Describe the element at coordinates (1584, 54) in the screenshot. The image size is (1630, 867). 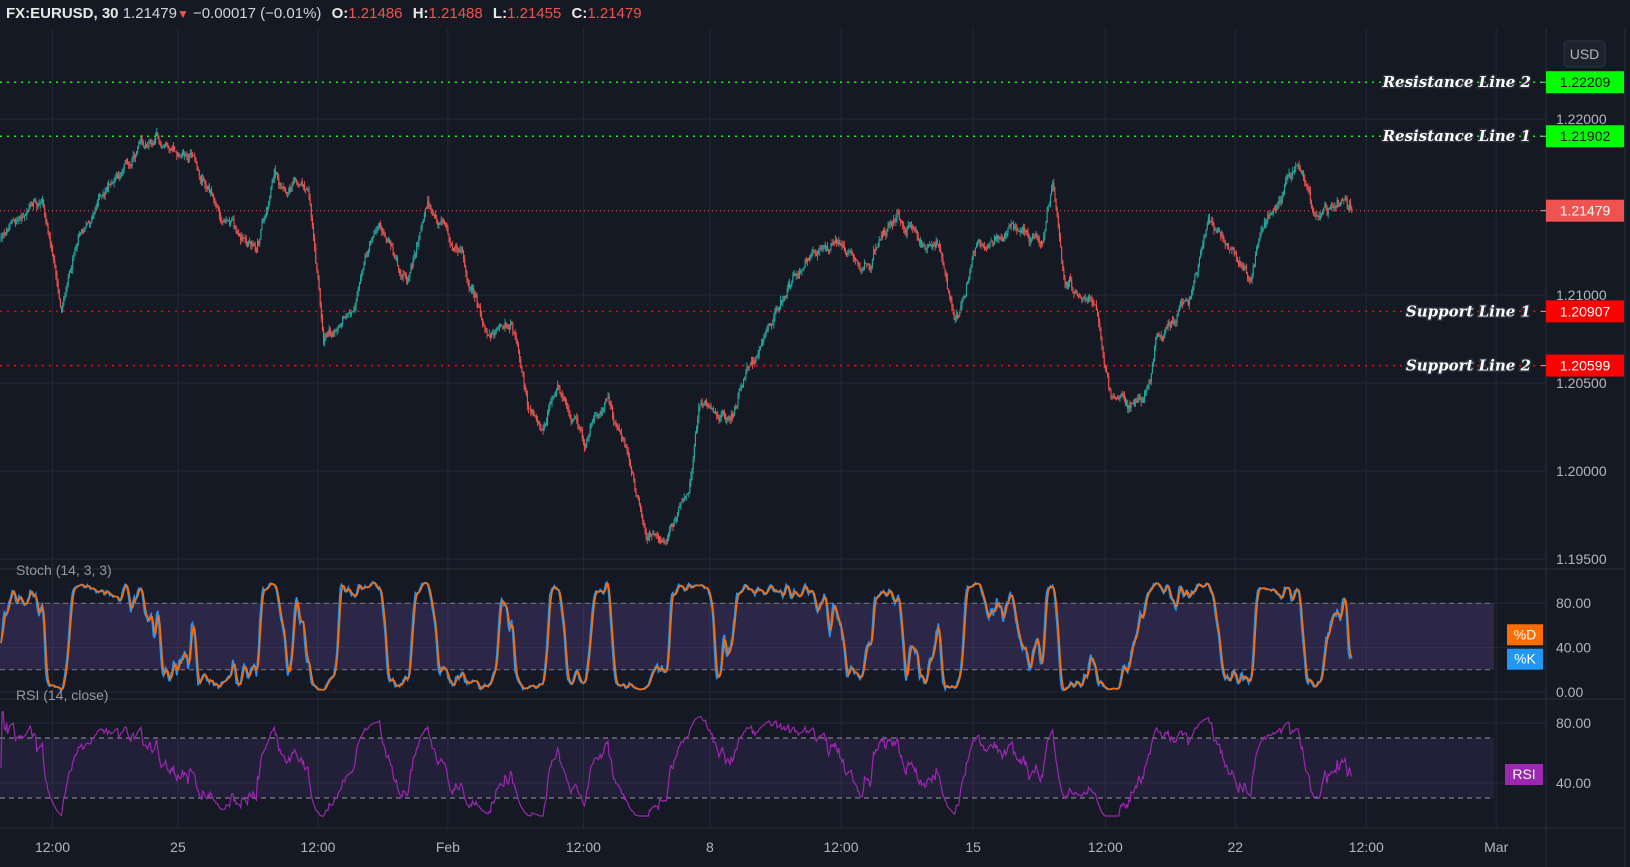
I see `currency-button: USD` at that location.